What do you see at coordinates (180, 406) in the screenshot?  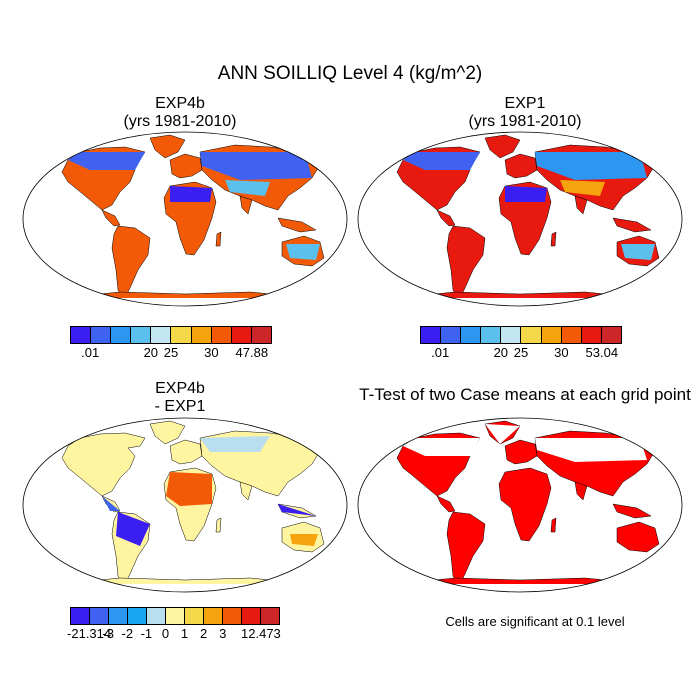 I see `panel3-title-line2: - EXP1` at bounding box center [180, 406].